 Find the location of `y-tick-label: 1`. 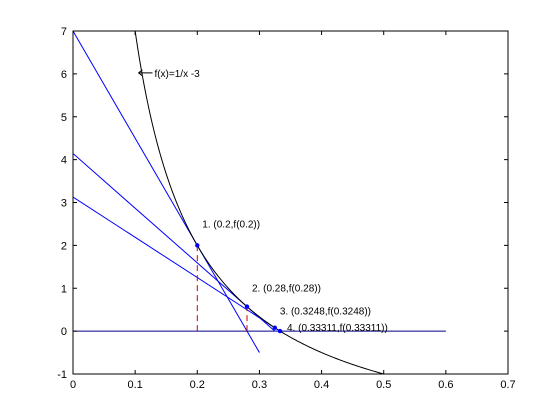

y-tick-label: 1 is located at coordinates (64, 289).